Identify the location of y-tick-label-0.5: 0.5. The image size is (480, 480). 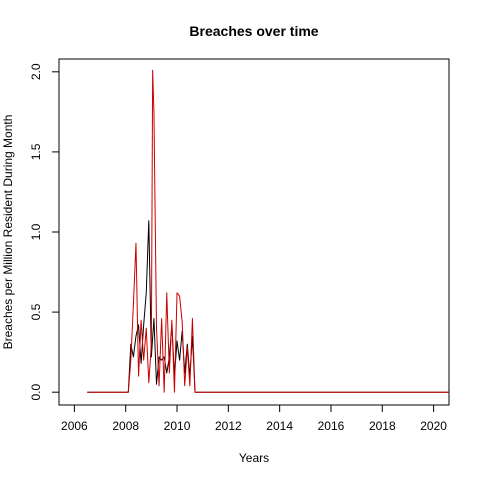
(36, 311).